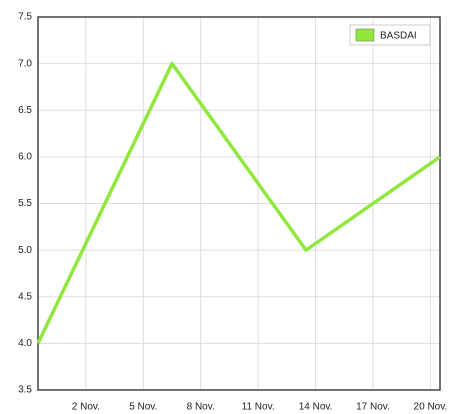  Describe the element at coordinates (25, 250) in the screenshot. I see `y-tick-label: 5.0` at that location.